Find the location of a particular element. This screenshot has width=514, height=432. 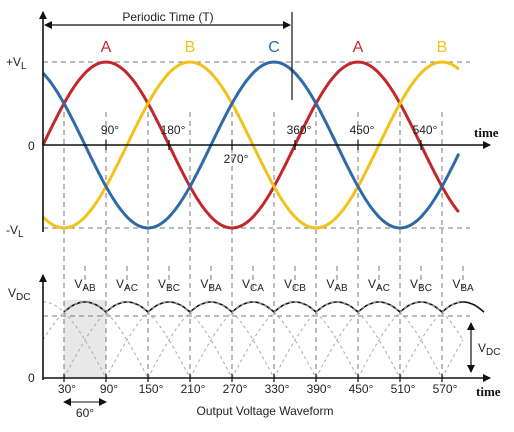

upper-angle-label-3: 270° is located at coordinates (236, 159).